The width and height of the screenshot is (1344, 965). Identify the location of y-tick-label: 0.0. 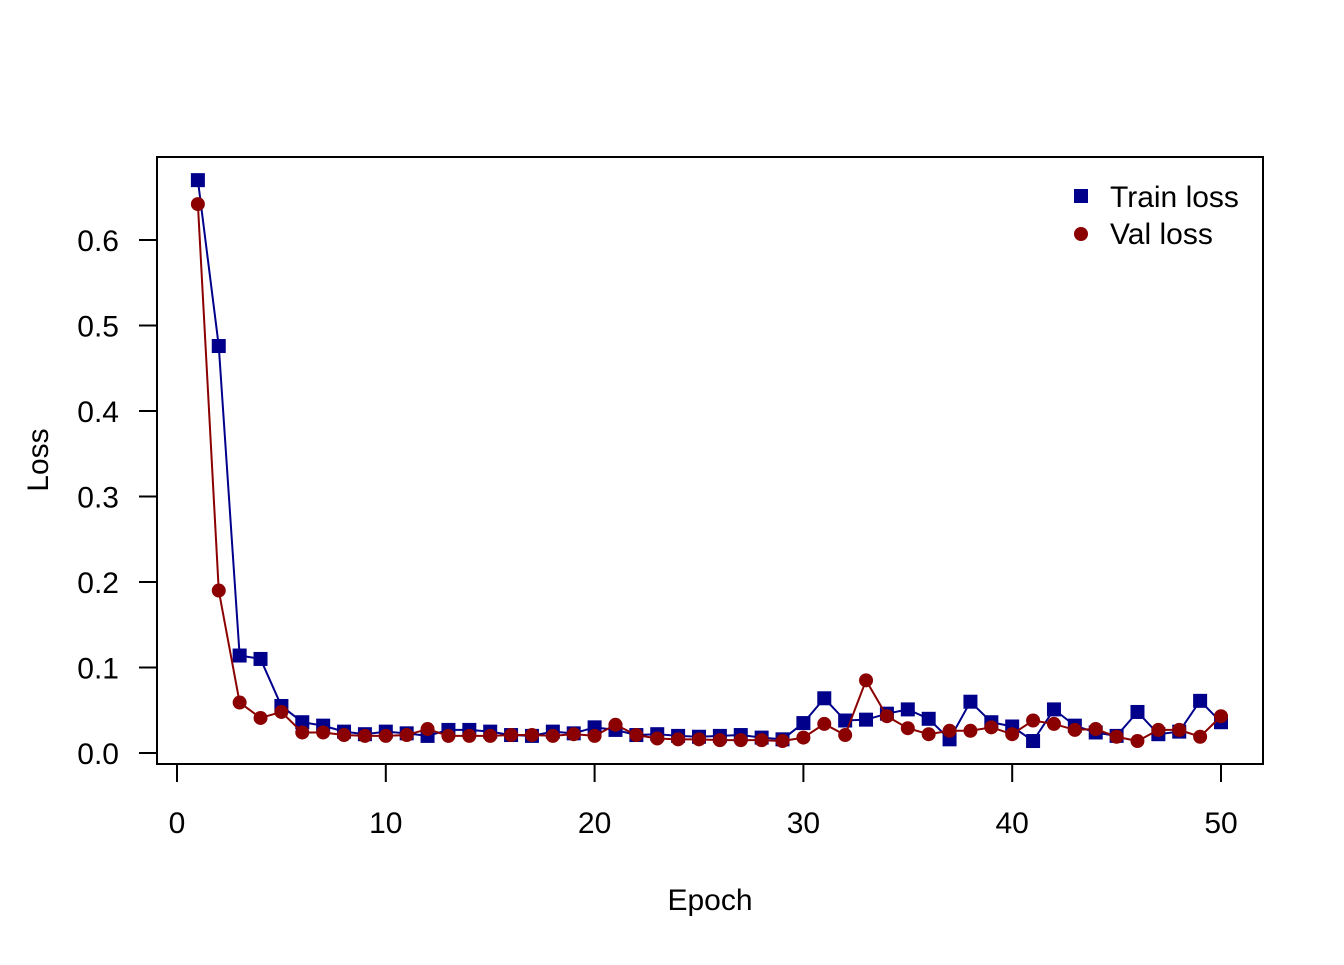
(98, 754).